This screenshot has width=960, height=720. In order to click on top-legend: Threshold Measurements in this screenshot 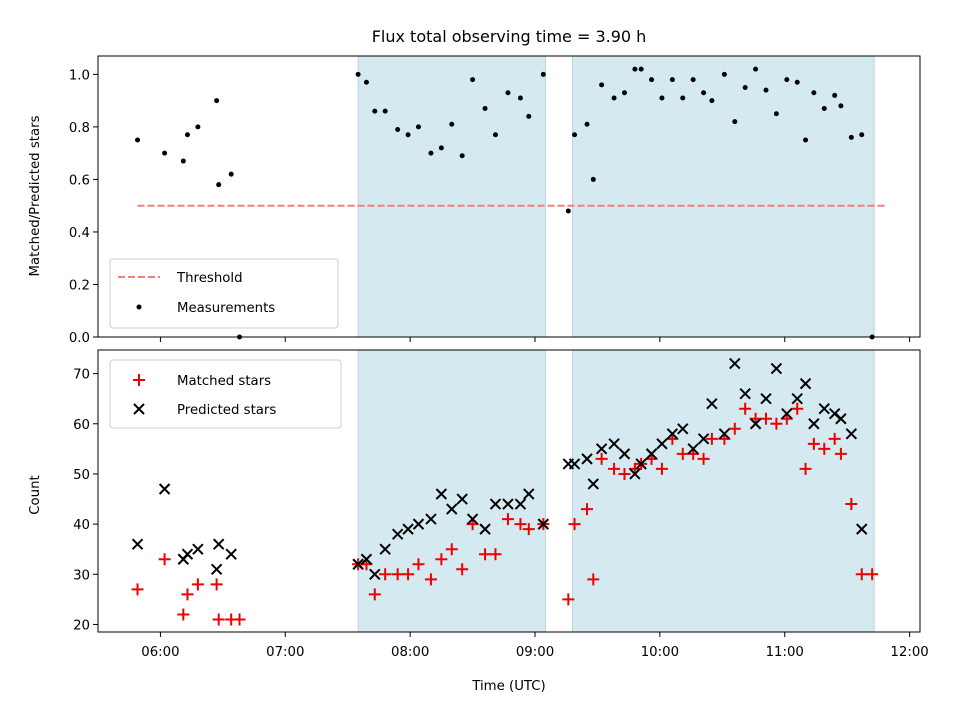, I will do `click(224, 293)`.